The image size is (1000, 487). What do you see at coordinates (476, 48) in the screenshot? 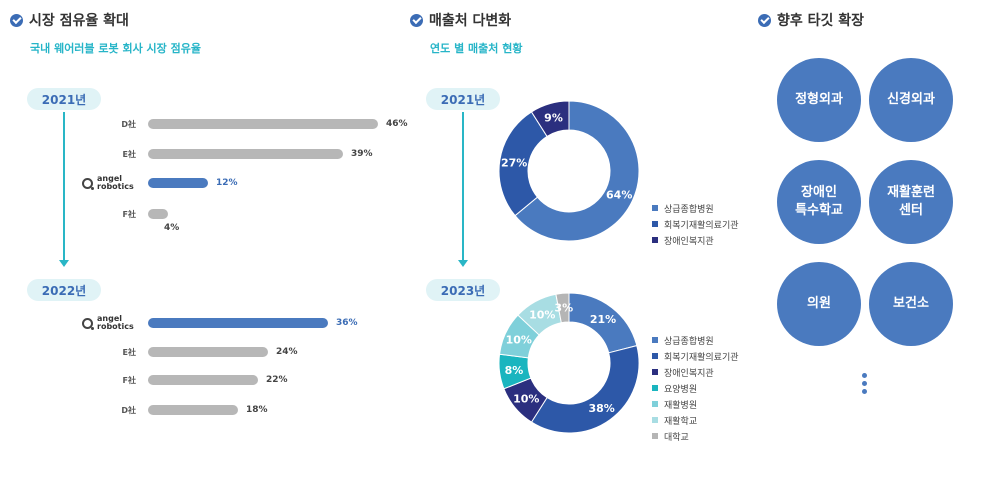
I see `sales-subtitle: 연도 별 매출처 현황` at bounding box center [476, 48].